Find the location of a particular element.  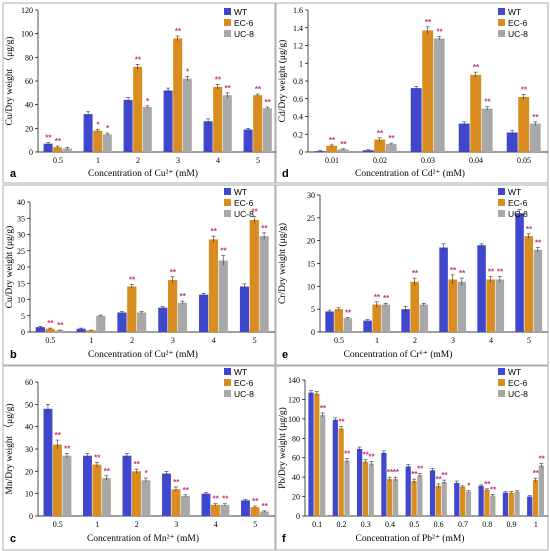

x-tick-label: 0.2 is located at coordinates (341, 524).